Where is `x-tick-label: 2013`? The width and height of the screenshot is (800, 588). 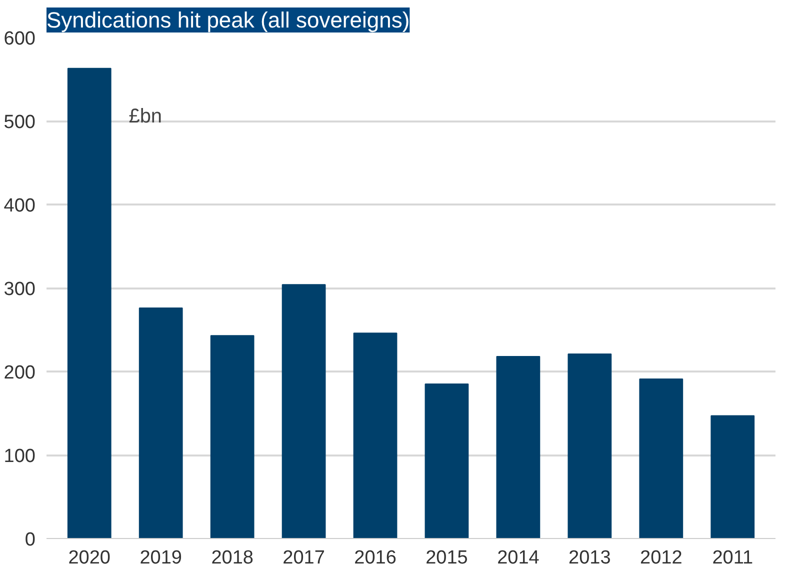
x-tick-label: 2013 is located at coordinates (589, 558).